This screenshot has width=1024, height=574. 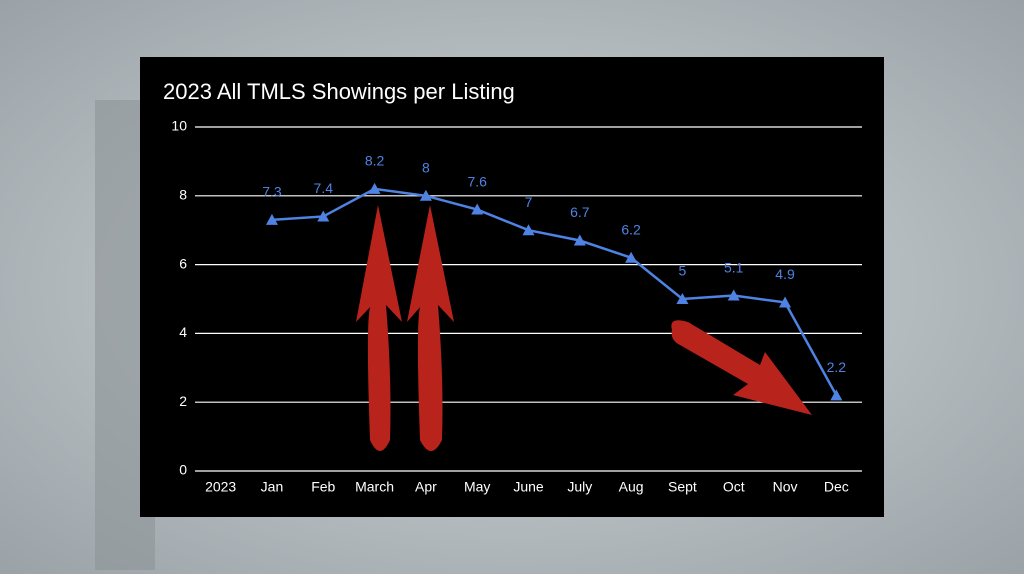 What do you see at coordinates (741, 367) in the screenshot?
I see `red-arrow-down` at bounding box center [741, 367].